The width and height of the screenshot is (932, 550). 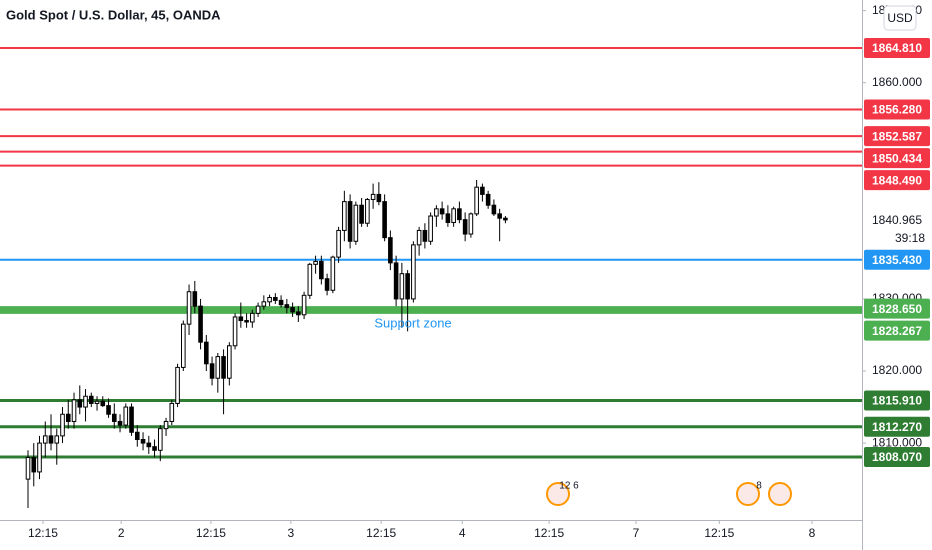 I want to click on last-price-box, so click(x=897, y=227).